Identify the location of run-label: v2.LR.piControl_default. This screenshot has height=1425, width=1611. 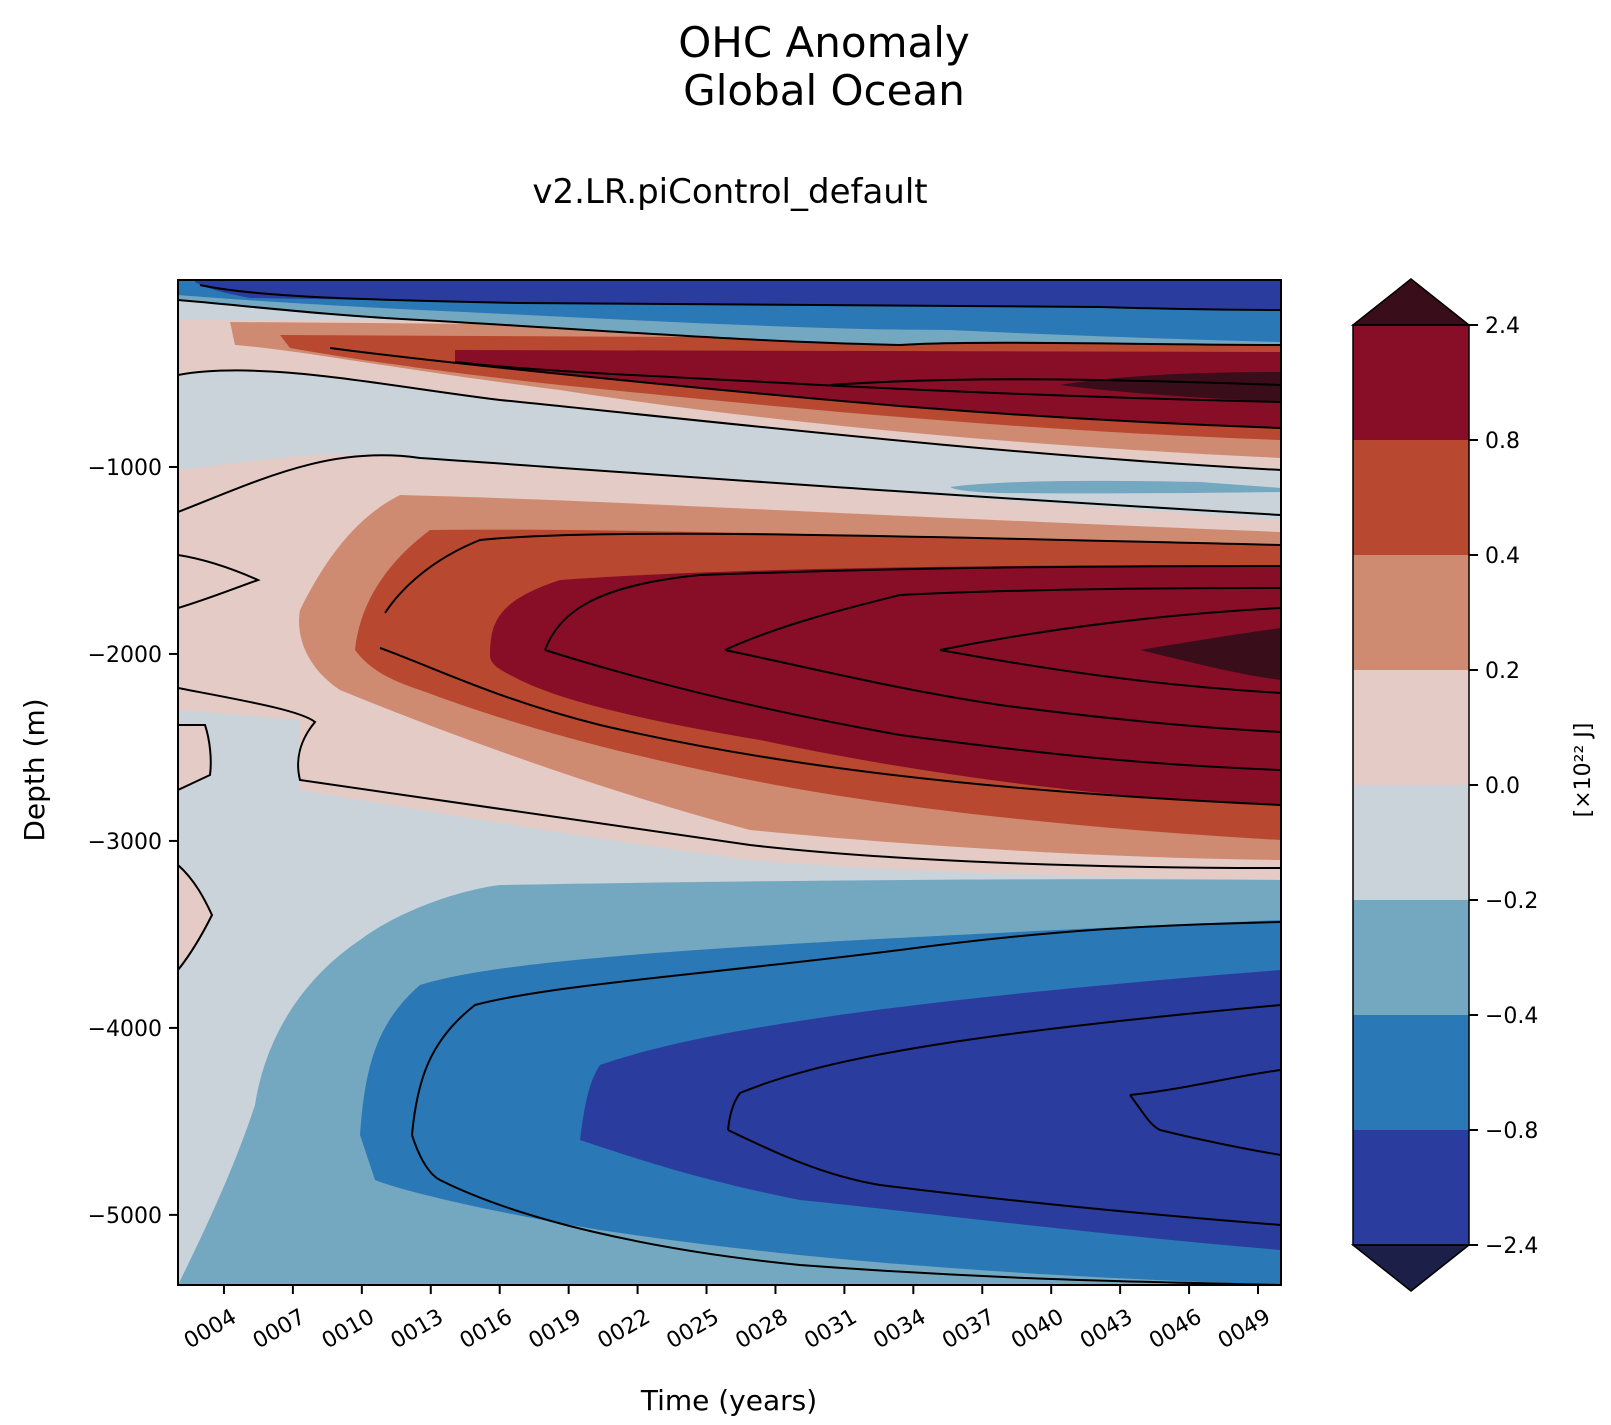
(730, 192).